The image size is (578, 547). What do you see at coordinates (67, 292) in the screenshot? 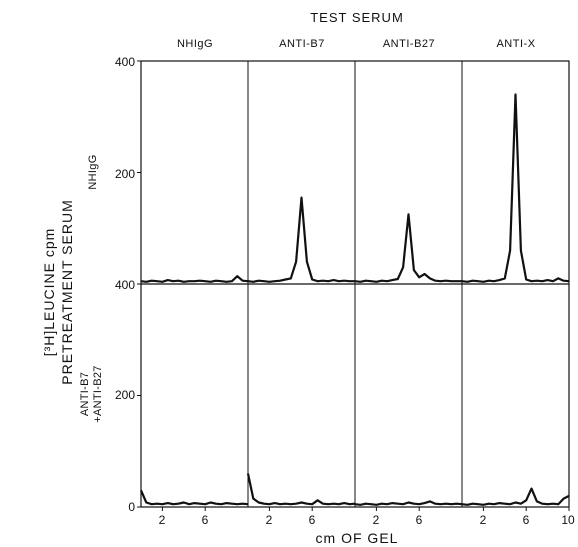
I see `y-axis-label-line2: PRETREATMENT SERUM` at bounding box center [67, 292].